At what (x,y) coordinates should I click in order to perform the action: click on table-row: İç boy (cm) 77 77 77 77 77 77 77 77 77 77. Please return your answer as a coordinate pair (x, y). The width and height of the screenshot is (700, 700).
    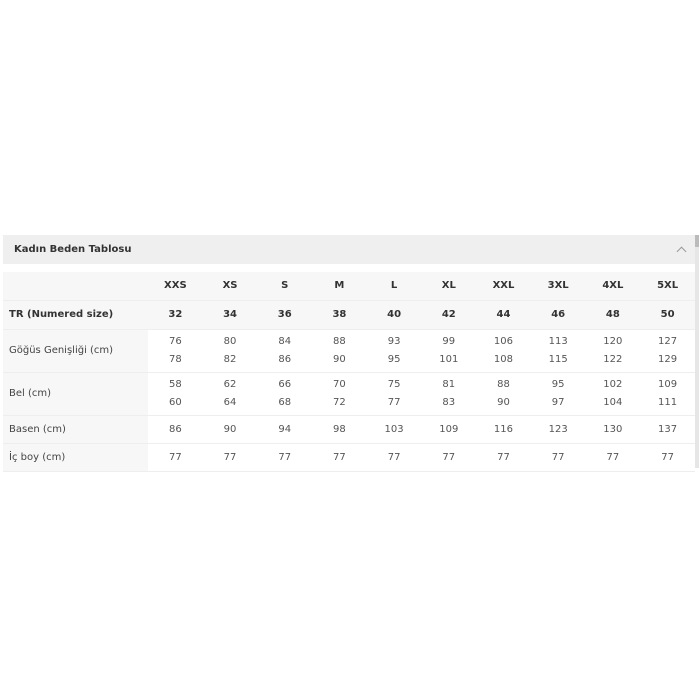
    Looking at the image, I should click on (349, 457).